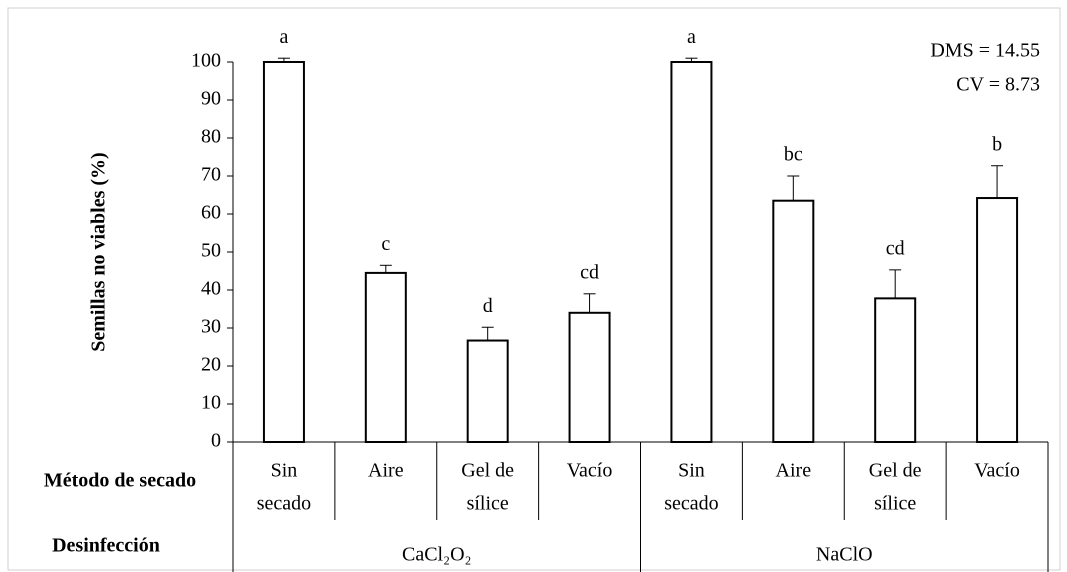  What do you see at coordinates (488, 306) in the screenshot?
I see `significance-letter: d` at bounding box center [488, 306].